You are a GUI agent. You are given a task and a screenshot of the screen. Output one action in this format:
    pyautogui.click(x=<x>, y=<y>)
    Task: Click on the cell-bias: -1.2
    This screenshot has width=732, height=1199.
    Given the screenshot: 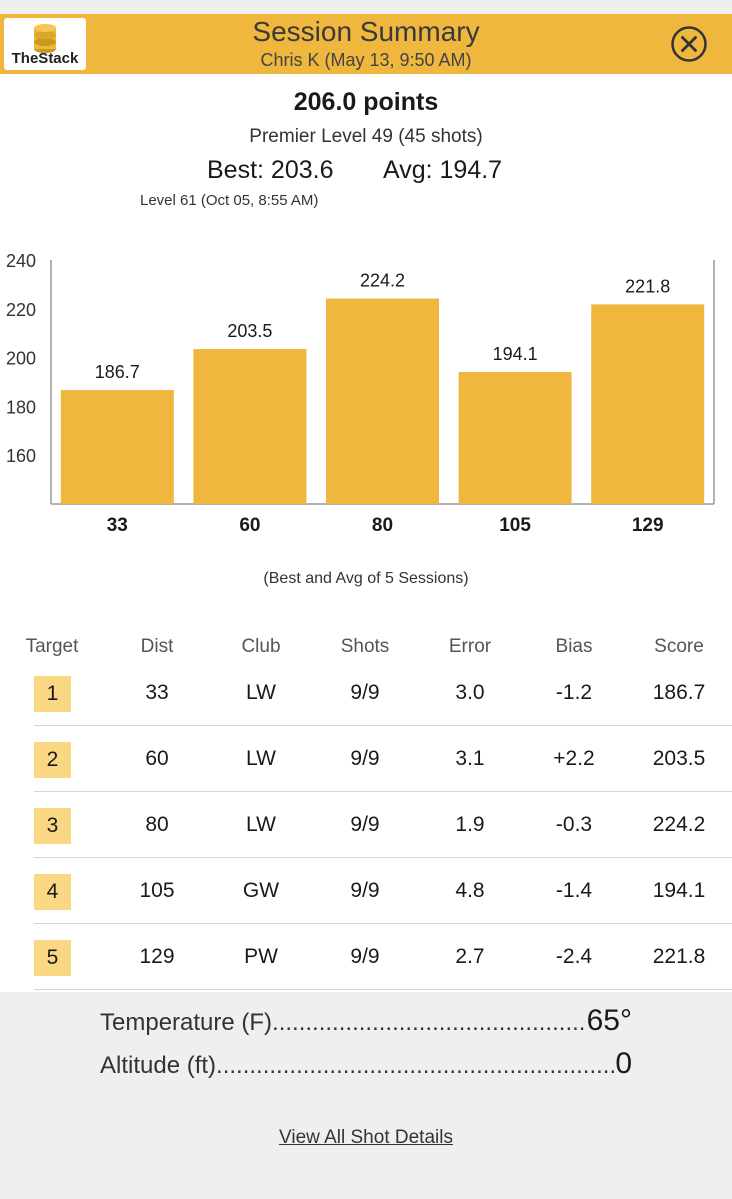 What is the action you would take?
    pyautogui.click(x=574, y=692)
    